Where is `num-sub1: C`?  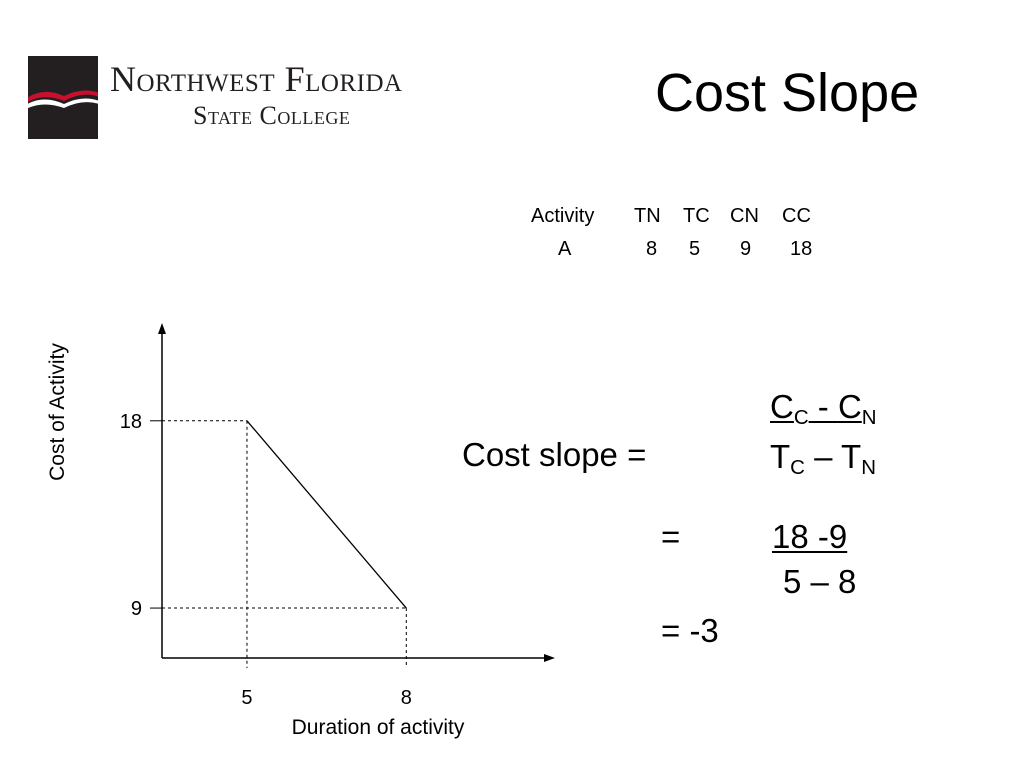
num-sub1: C is located at coordinates (801, 418).